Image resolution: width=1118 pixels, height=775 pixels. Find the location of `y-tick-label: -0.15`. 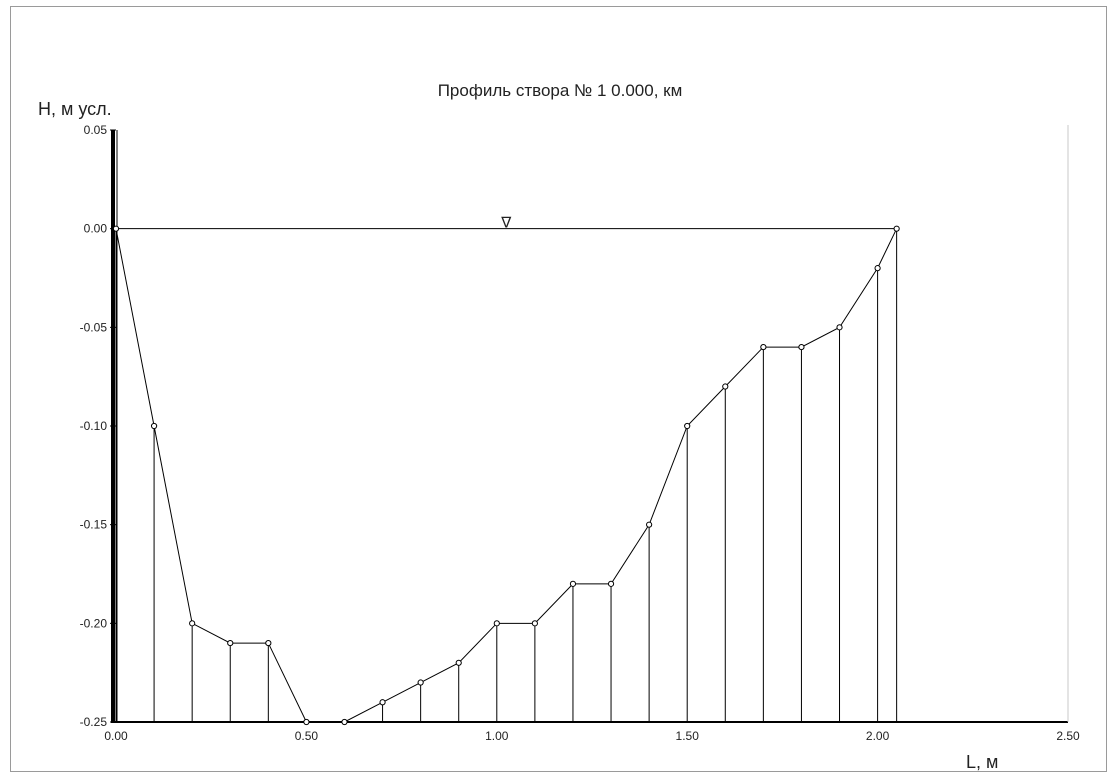

y-tick-label: -0.15 is located at coordinates (94, 525).